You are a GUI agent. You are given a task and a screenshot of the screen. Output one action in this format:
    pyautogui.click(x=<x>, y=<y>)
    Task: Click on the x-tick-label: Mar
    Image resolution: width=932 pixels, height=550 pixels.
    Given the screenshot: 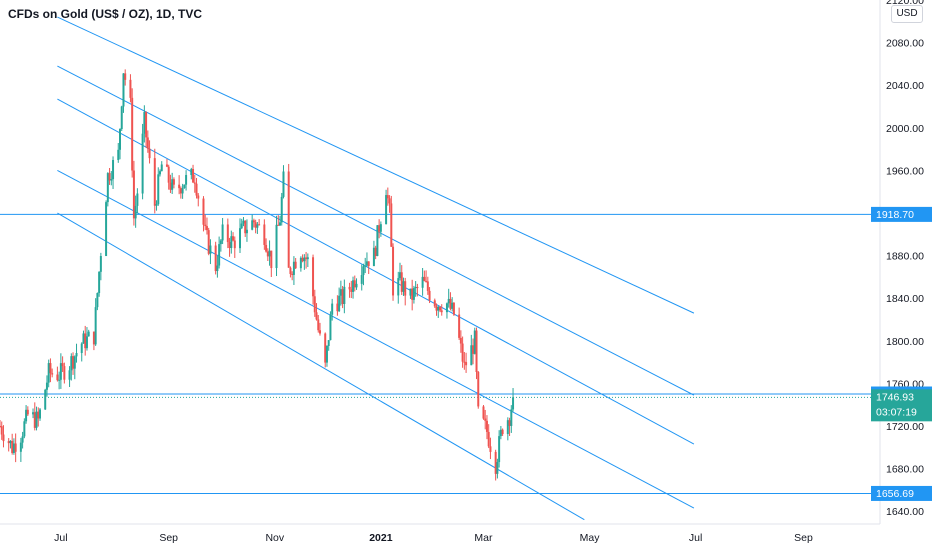 What is the action you would take?
    pyautogui.click(x=483, y=538)
    